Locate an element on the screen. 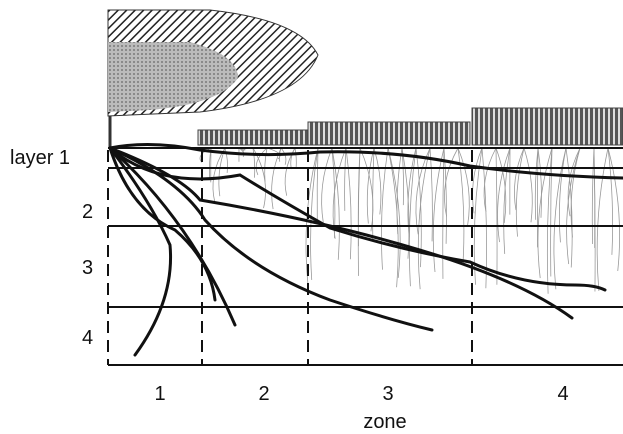 Image resolution: width=623 pixels, height=434 pixels. zone-label: 1 is located at coordinates (159, 394).